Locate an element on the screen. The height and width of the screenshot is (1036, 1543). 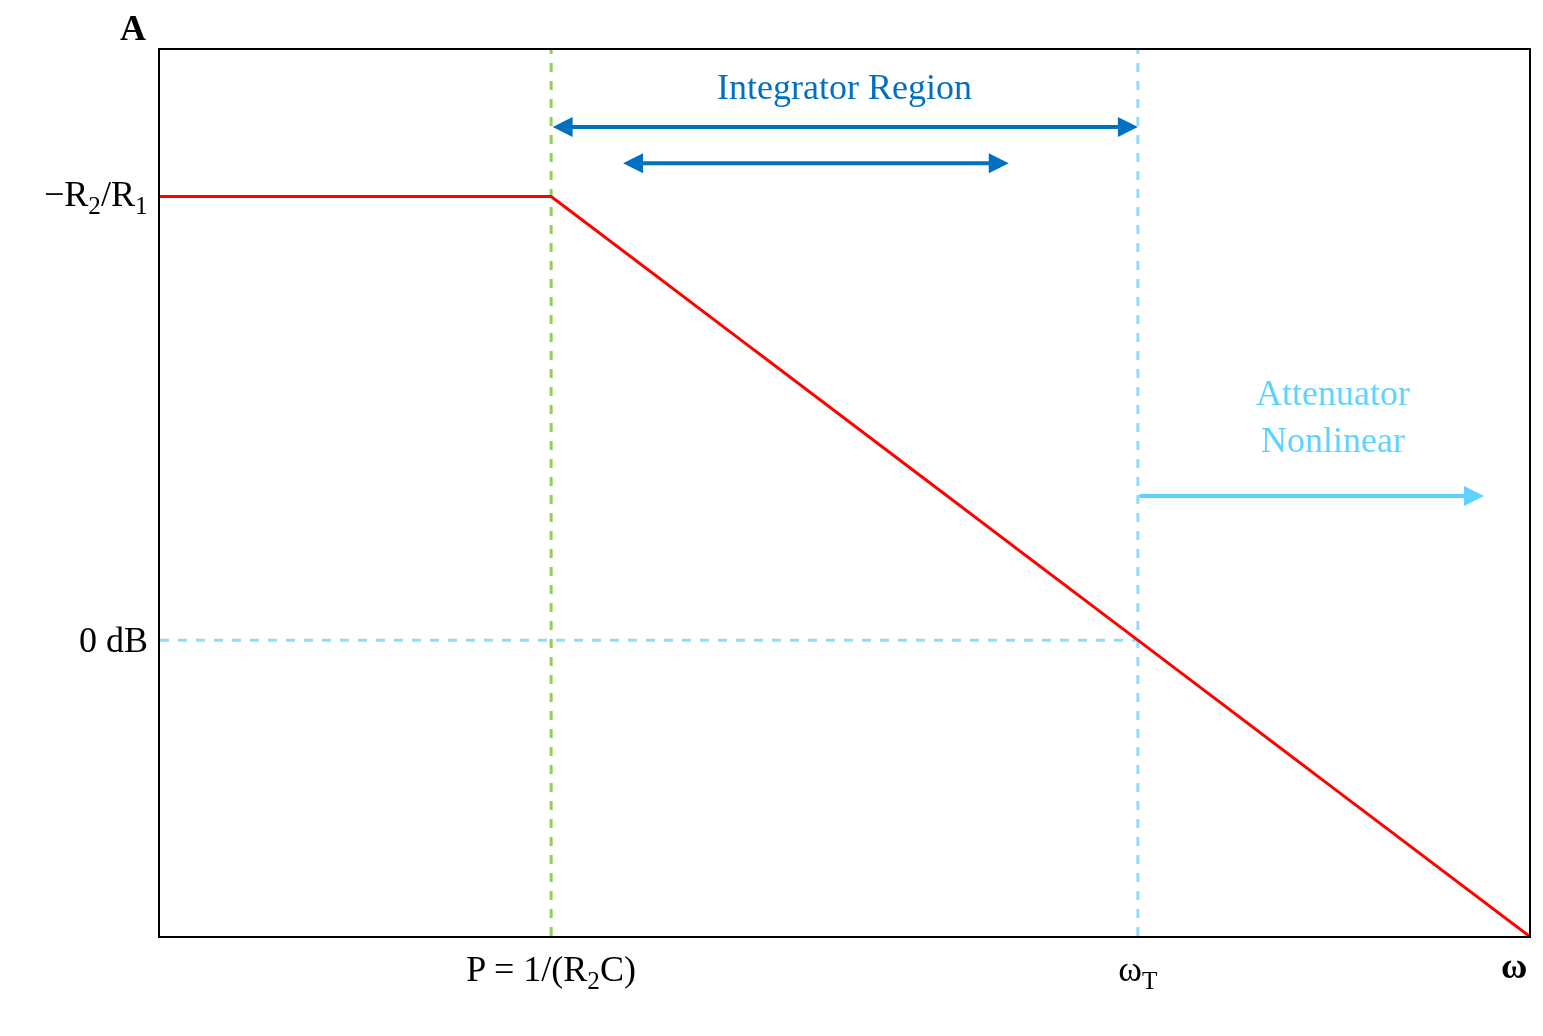
ref-line-label: 0 dB is located at coordinates (114, 640).